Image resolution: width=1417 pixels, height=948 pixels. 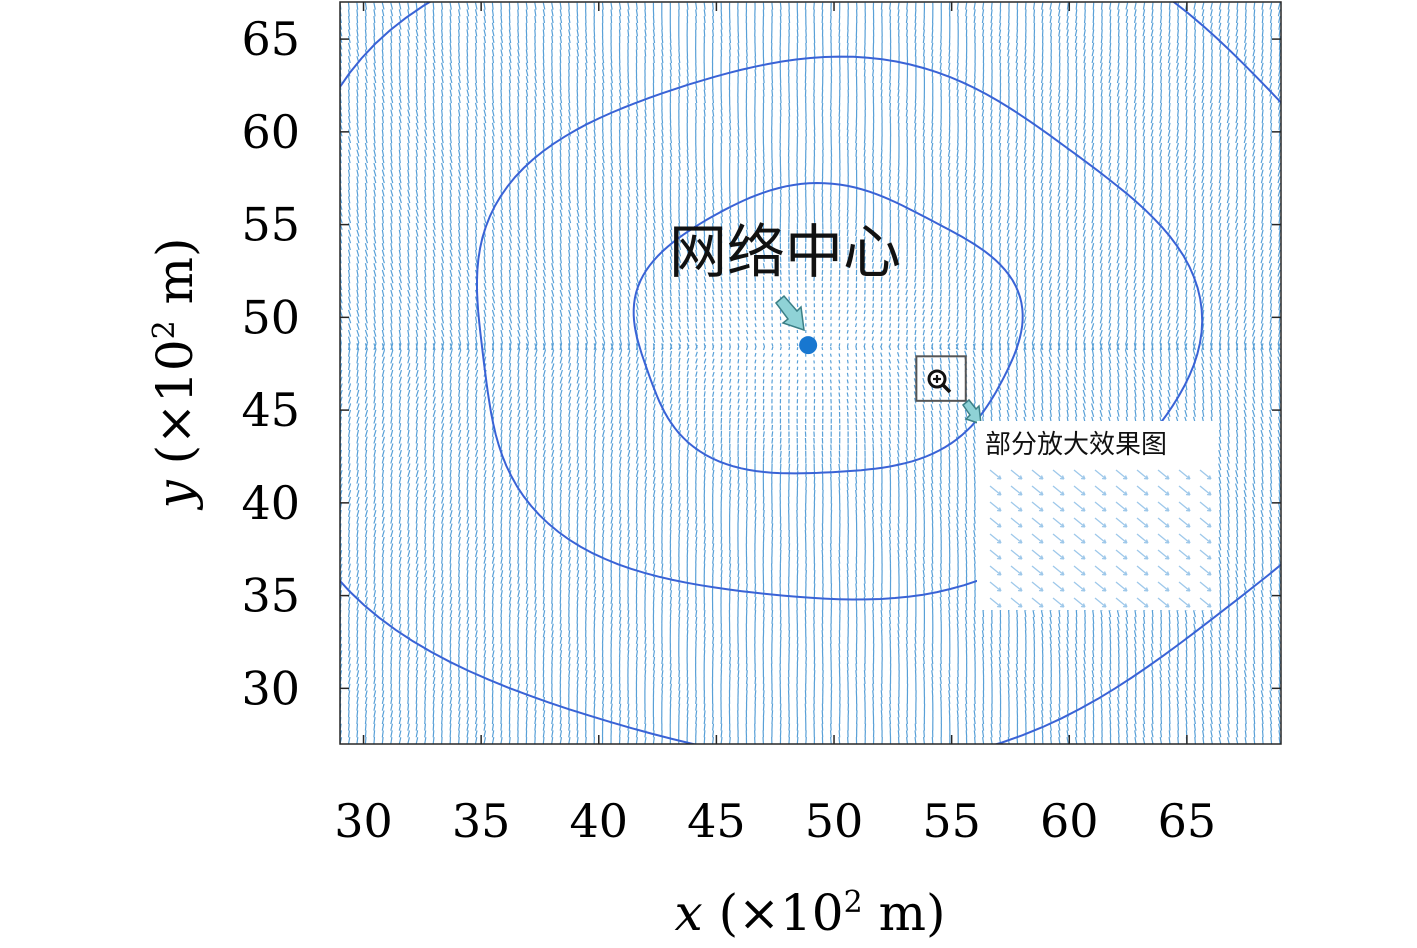 What do you see at coordinates (785, 252) in the screenshot?
I see `network-center-label: 网络中心` at bounding box center [785, 252].